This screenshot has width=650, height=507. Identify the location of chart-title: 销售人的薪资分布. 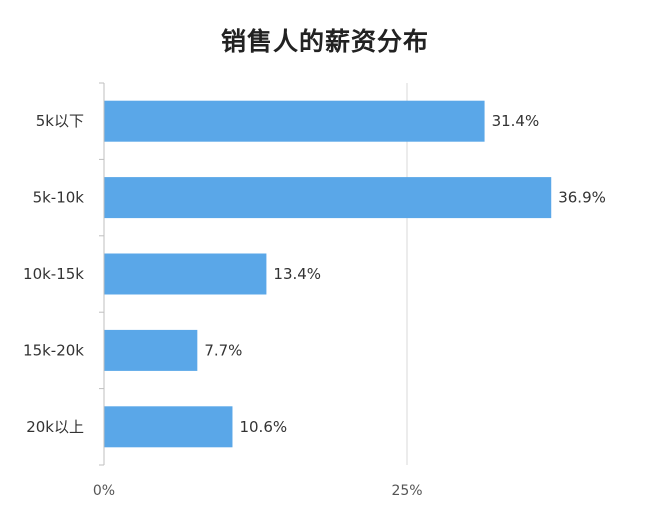
(324, 41).